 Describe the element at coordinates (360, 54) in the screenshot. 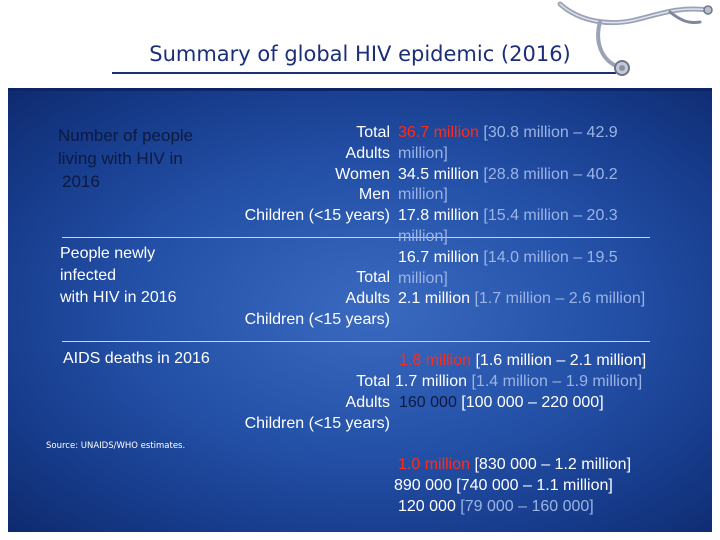

I see `slide-title: Summary of global HIV epidemic (2016)` at that location.